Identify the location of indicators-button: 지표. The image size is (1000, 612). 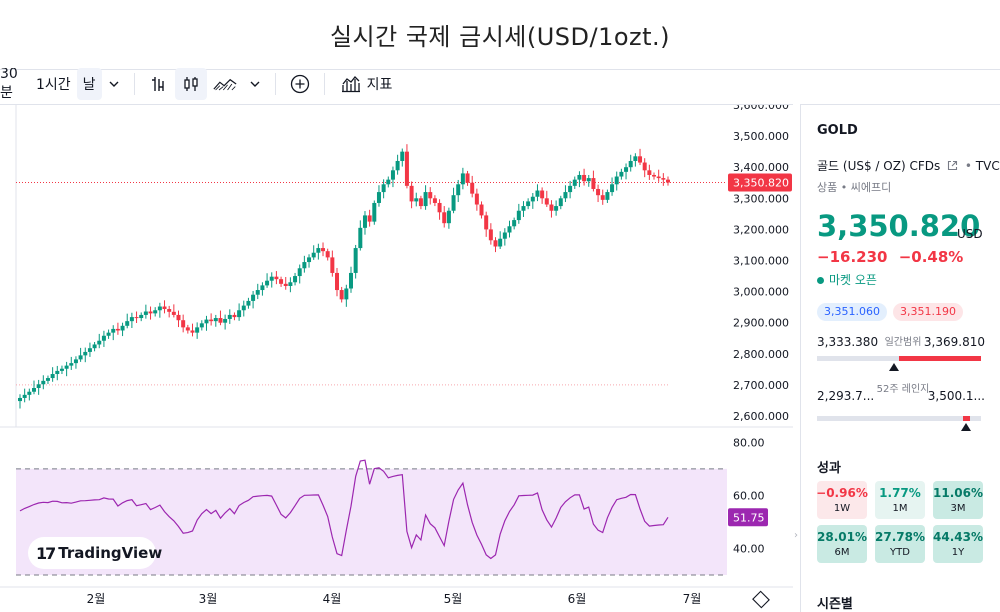
(367, 84).